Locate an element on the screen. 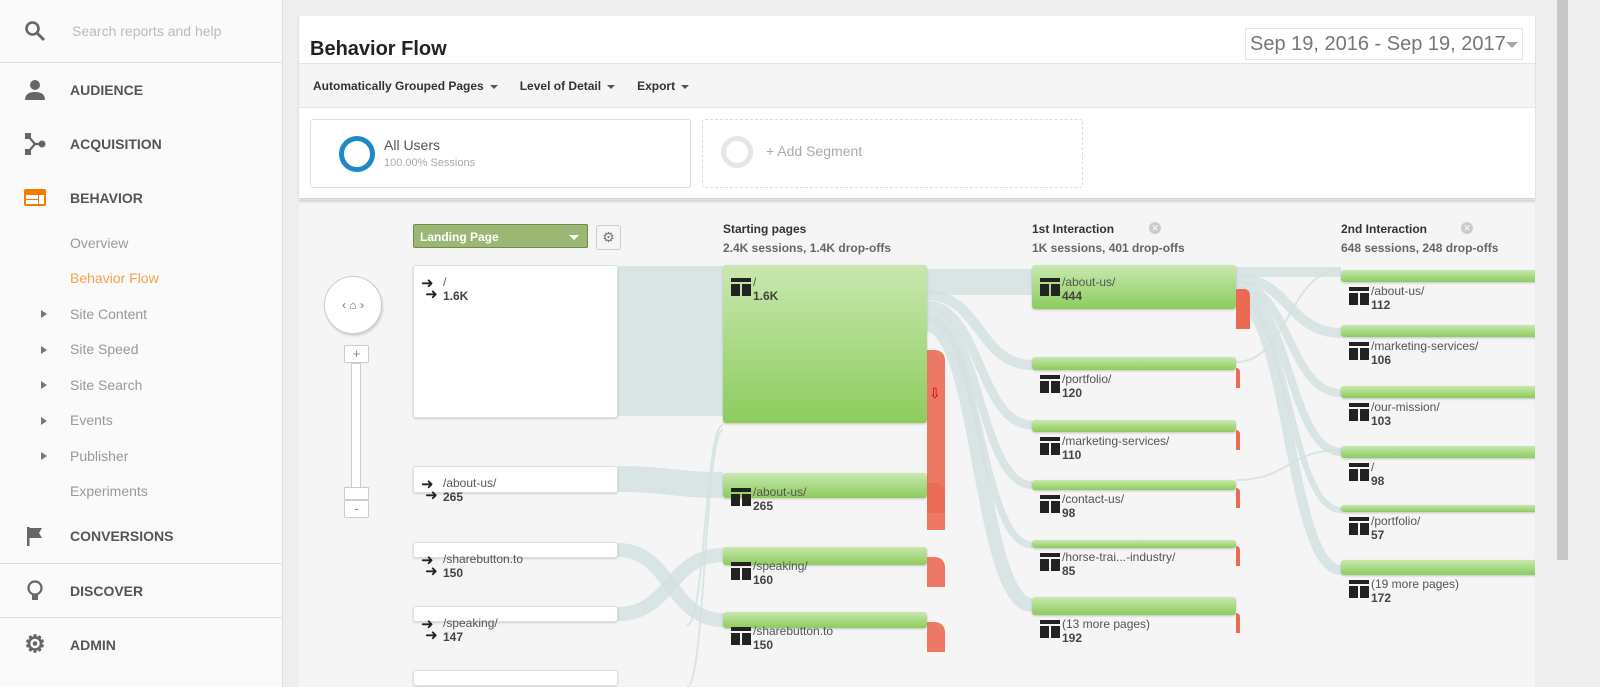 The height and width of the screenshot is (687, 1600). search-bar: Search reports and help is located at coordinates (141, 31).